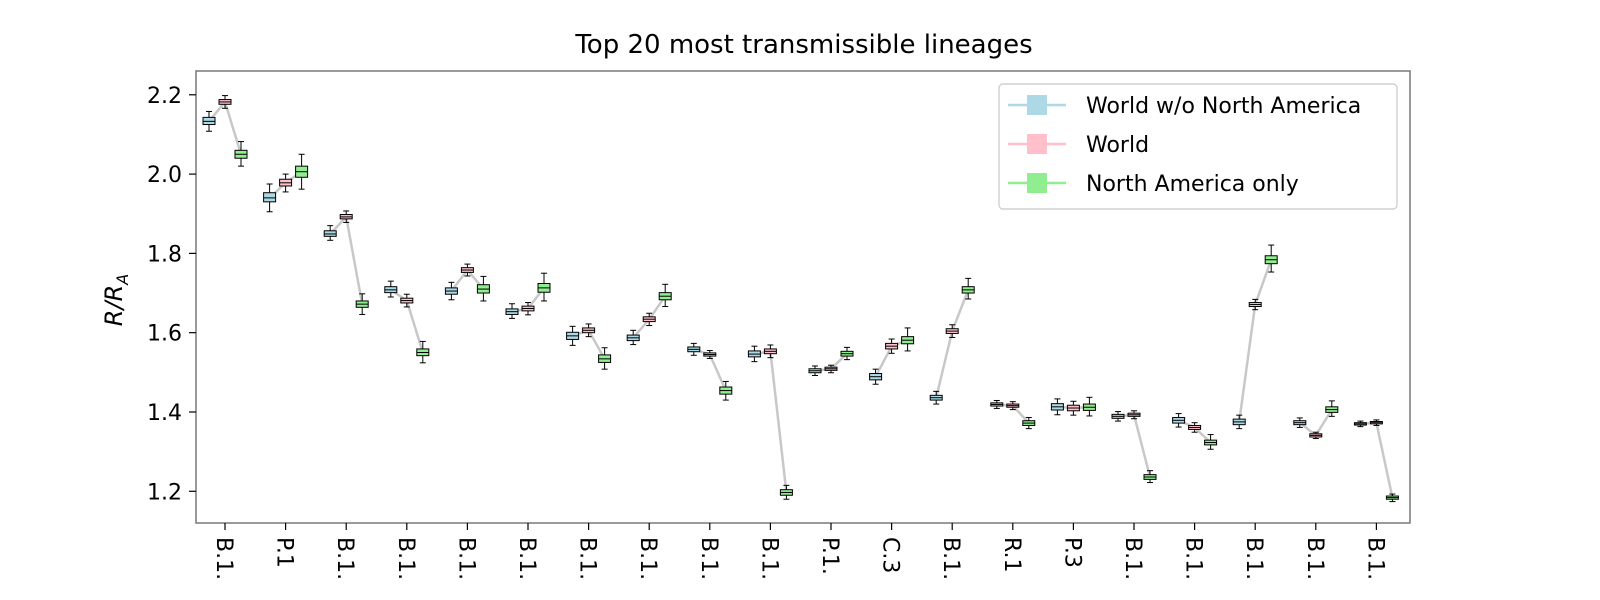 The image size is (1600, 600). Describe the element at coordinates (116, 300) in the screenshot. I see `y-axis-label: R/RA` at that location.